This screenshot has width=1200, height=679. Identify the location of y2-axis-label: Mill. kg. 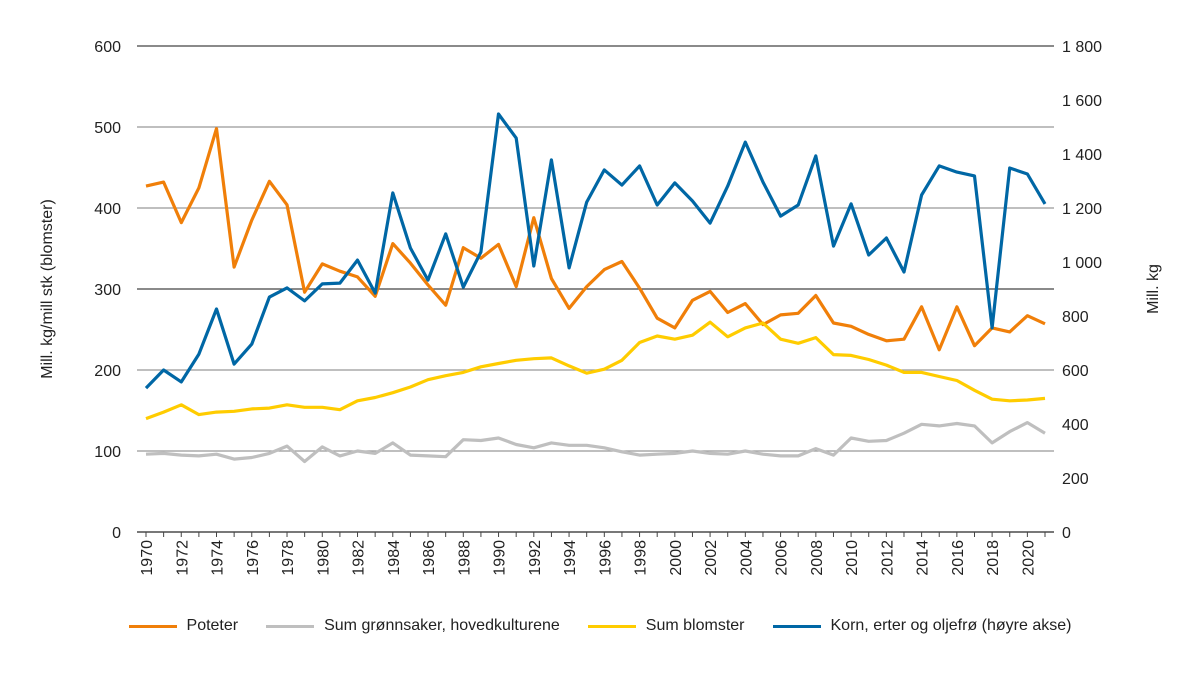
(1153, 289).